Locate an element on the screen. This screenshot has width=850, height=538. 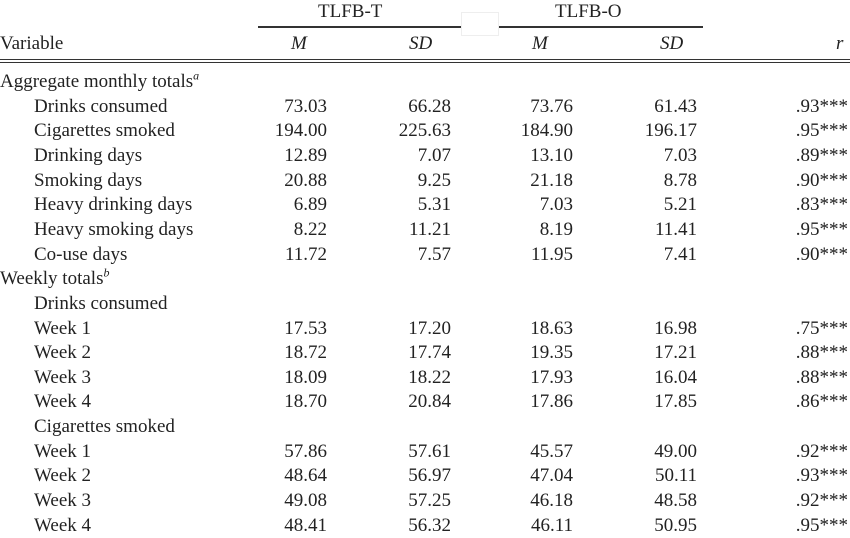
cell-r: .83*** is located at coordinates (821, 205).